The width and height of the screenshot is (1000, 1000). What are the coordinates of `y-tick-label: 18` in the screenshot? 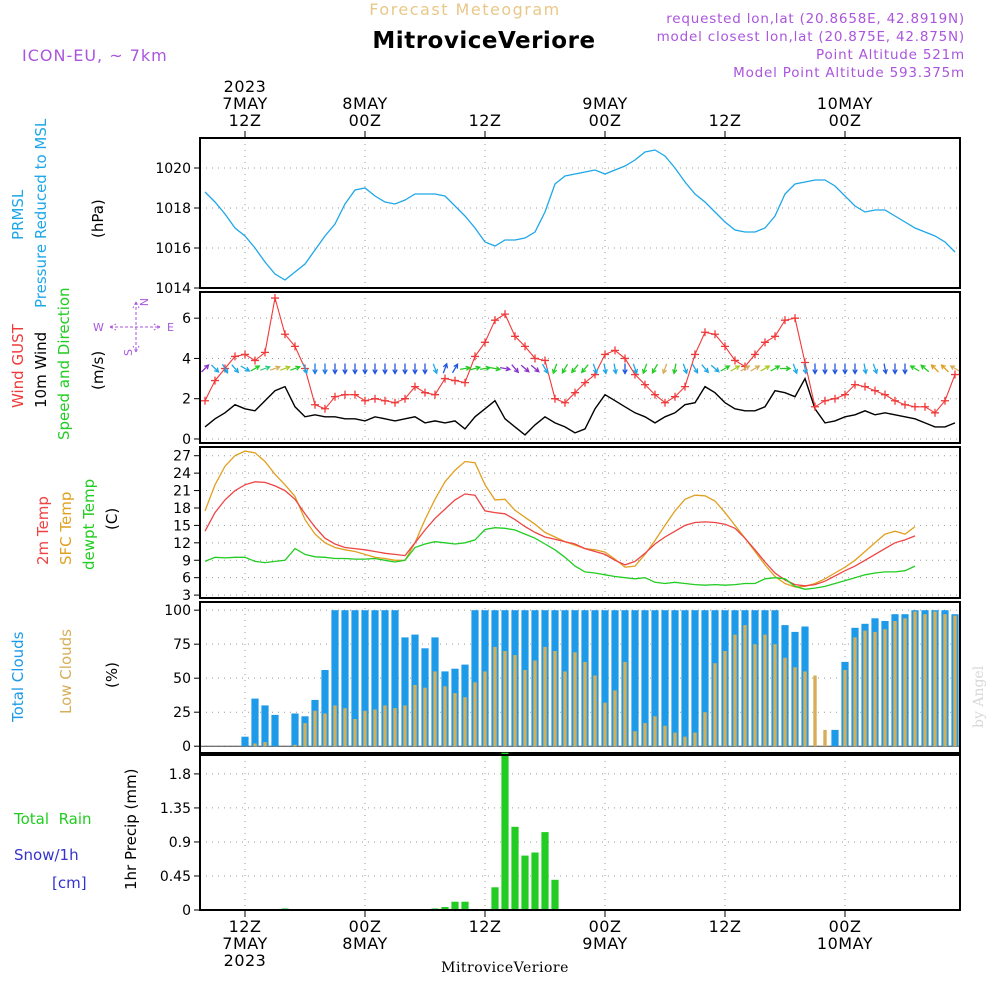 It's located at (182, 509).